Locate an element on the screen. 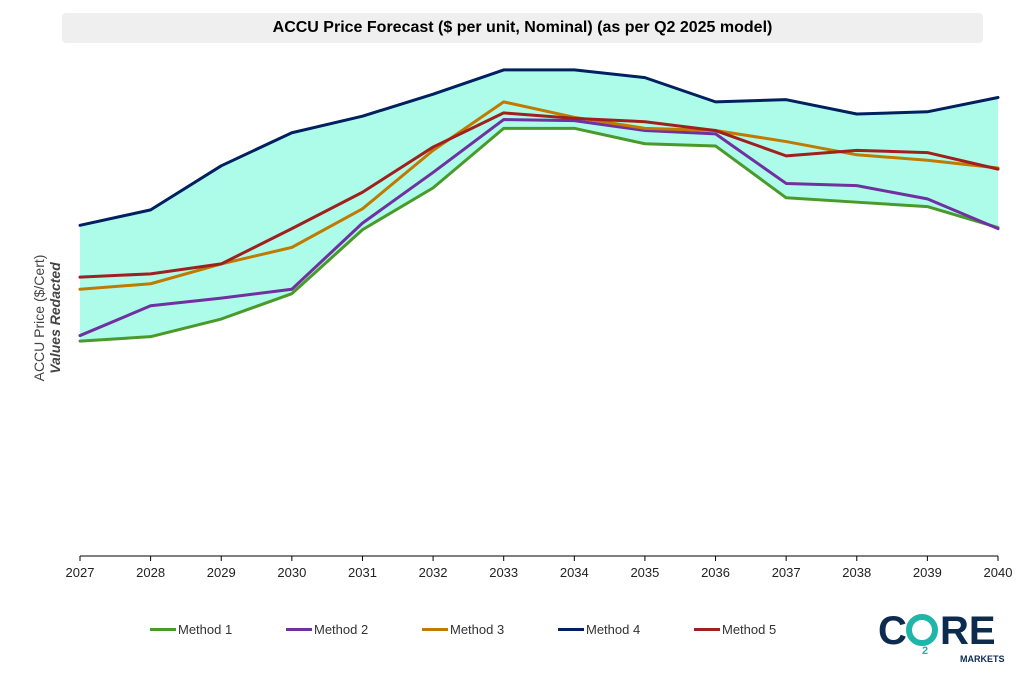 The image size is (1033, 675). legend-label: Method 2 is located at coordinates (341, 629).